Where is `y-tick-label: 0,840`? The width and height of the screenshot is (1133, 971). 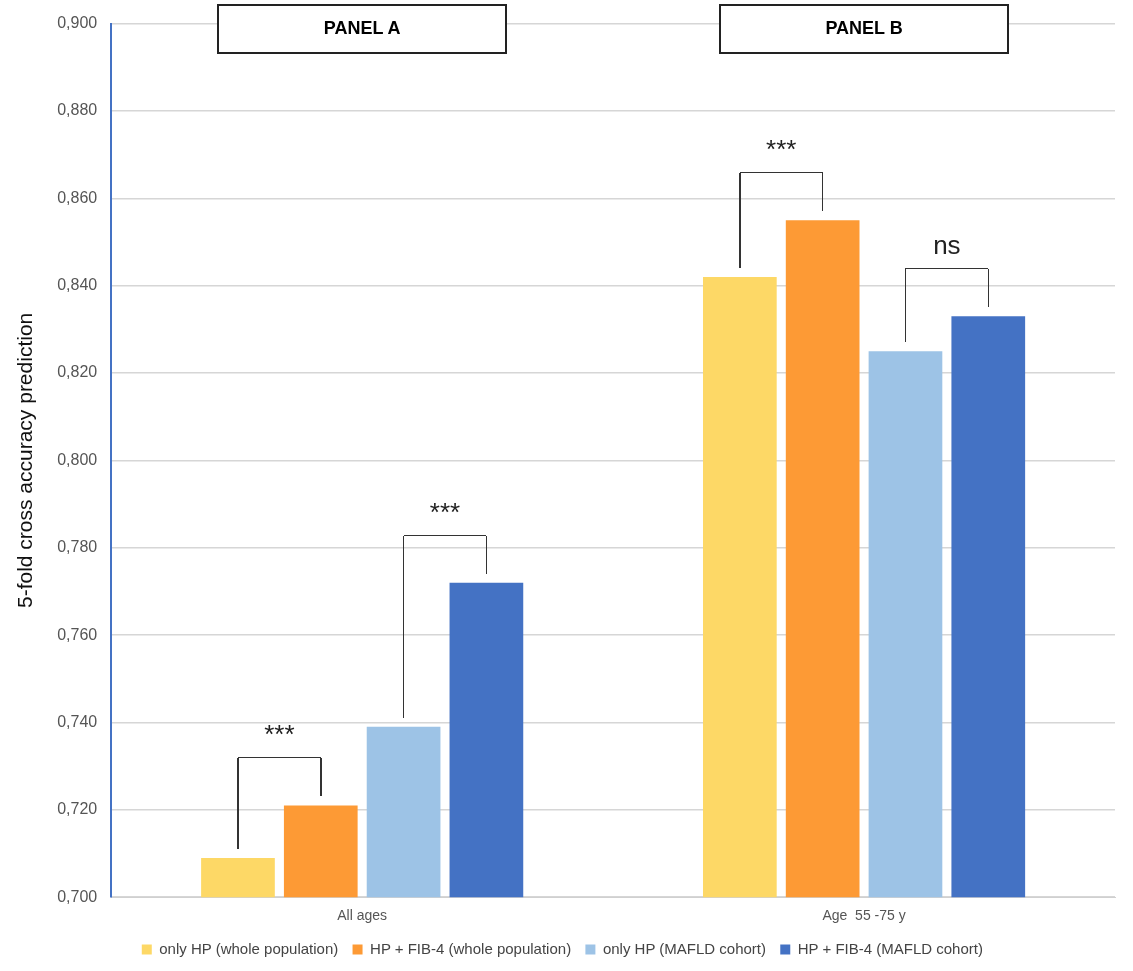 y-tick-label: 0,840 is located at coordinates (77, 285).